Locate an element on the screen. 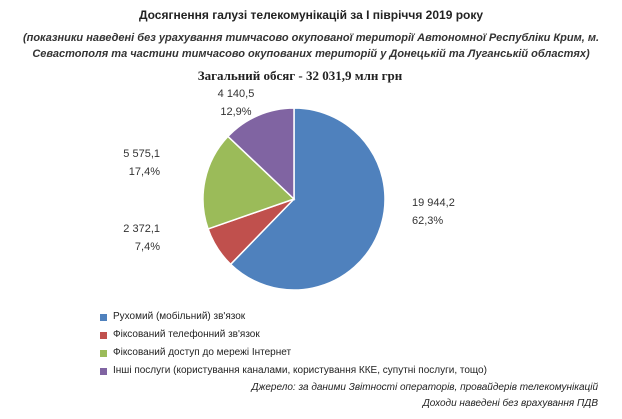  legend-label-mobile: Рухомий (мобільний) зв'язок is located at coordinates (179, 316).